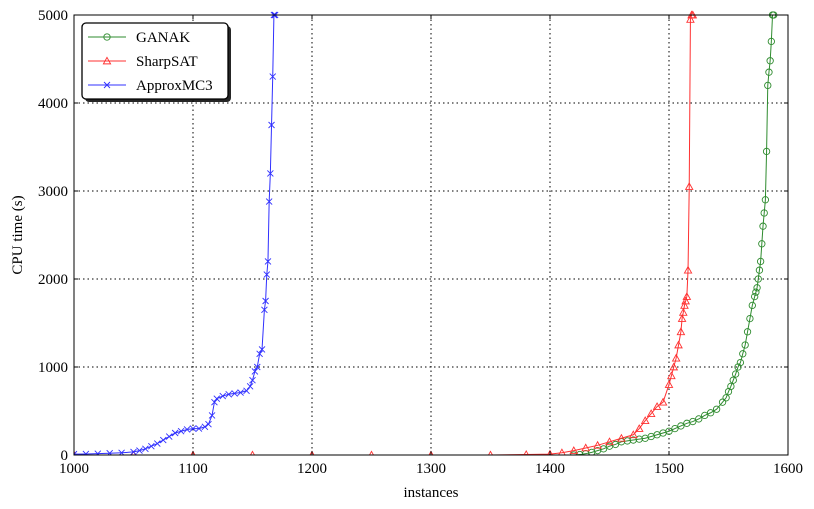 This screenshot has width=814, height=509. I want to click on legend-label-sharpsat: SharpSAT, so click(167, 62).